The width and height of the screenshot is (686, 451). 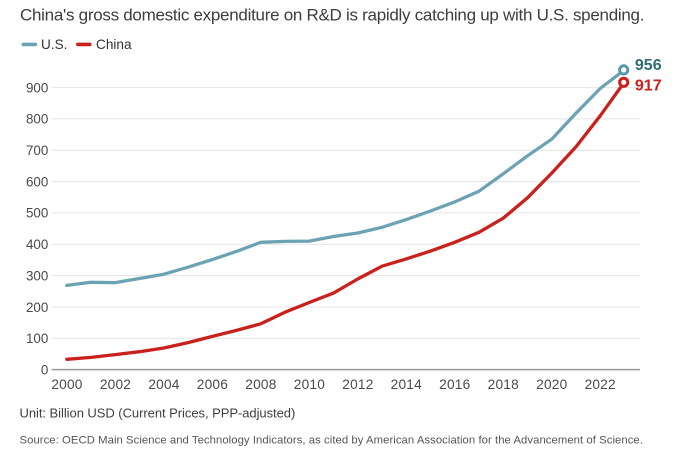 What do you see at coordinates (163, 384) in the screenshot?
I see `svg-text: 2004` at bounding box center [163, 384].